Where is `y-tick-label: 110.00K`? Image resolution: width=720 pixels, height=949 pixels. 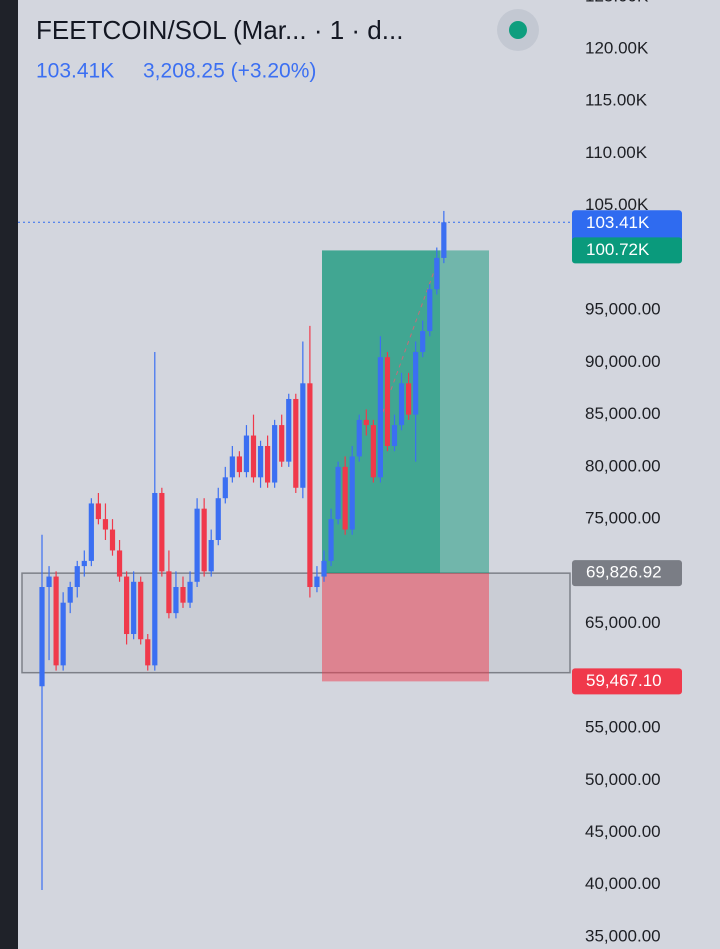 y-tick-label: 110.00K is located at coordinates (616, 152).